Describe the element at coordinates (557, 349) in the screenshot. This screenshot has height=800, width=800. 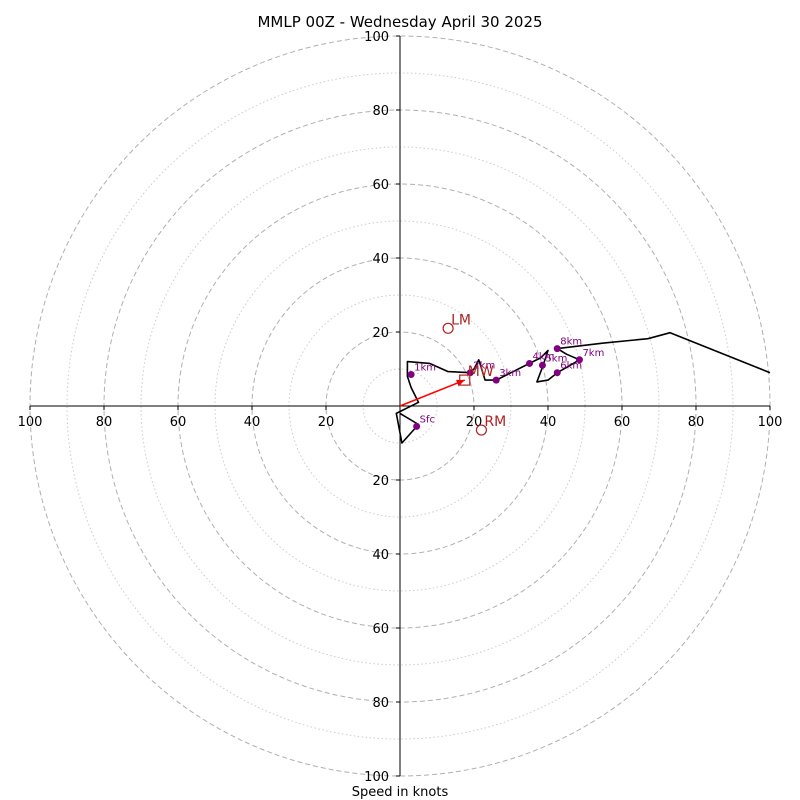
I see `height-marker-8km` at that location.